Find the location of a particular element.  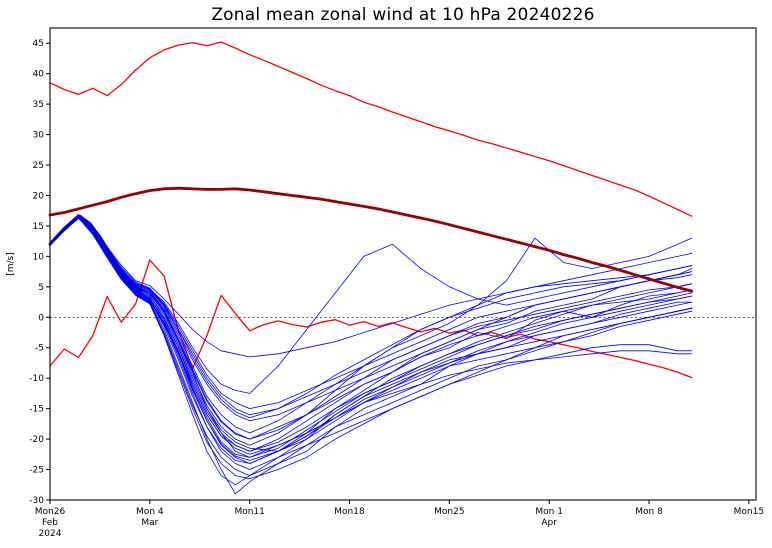

x-tick-label: Mon26 is located at coordinates (50, 512).